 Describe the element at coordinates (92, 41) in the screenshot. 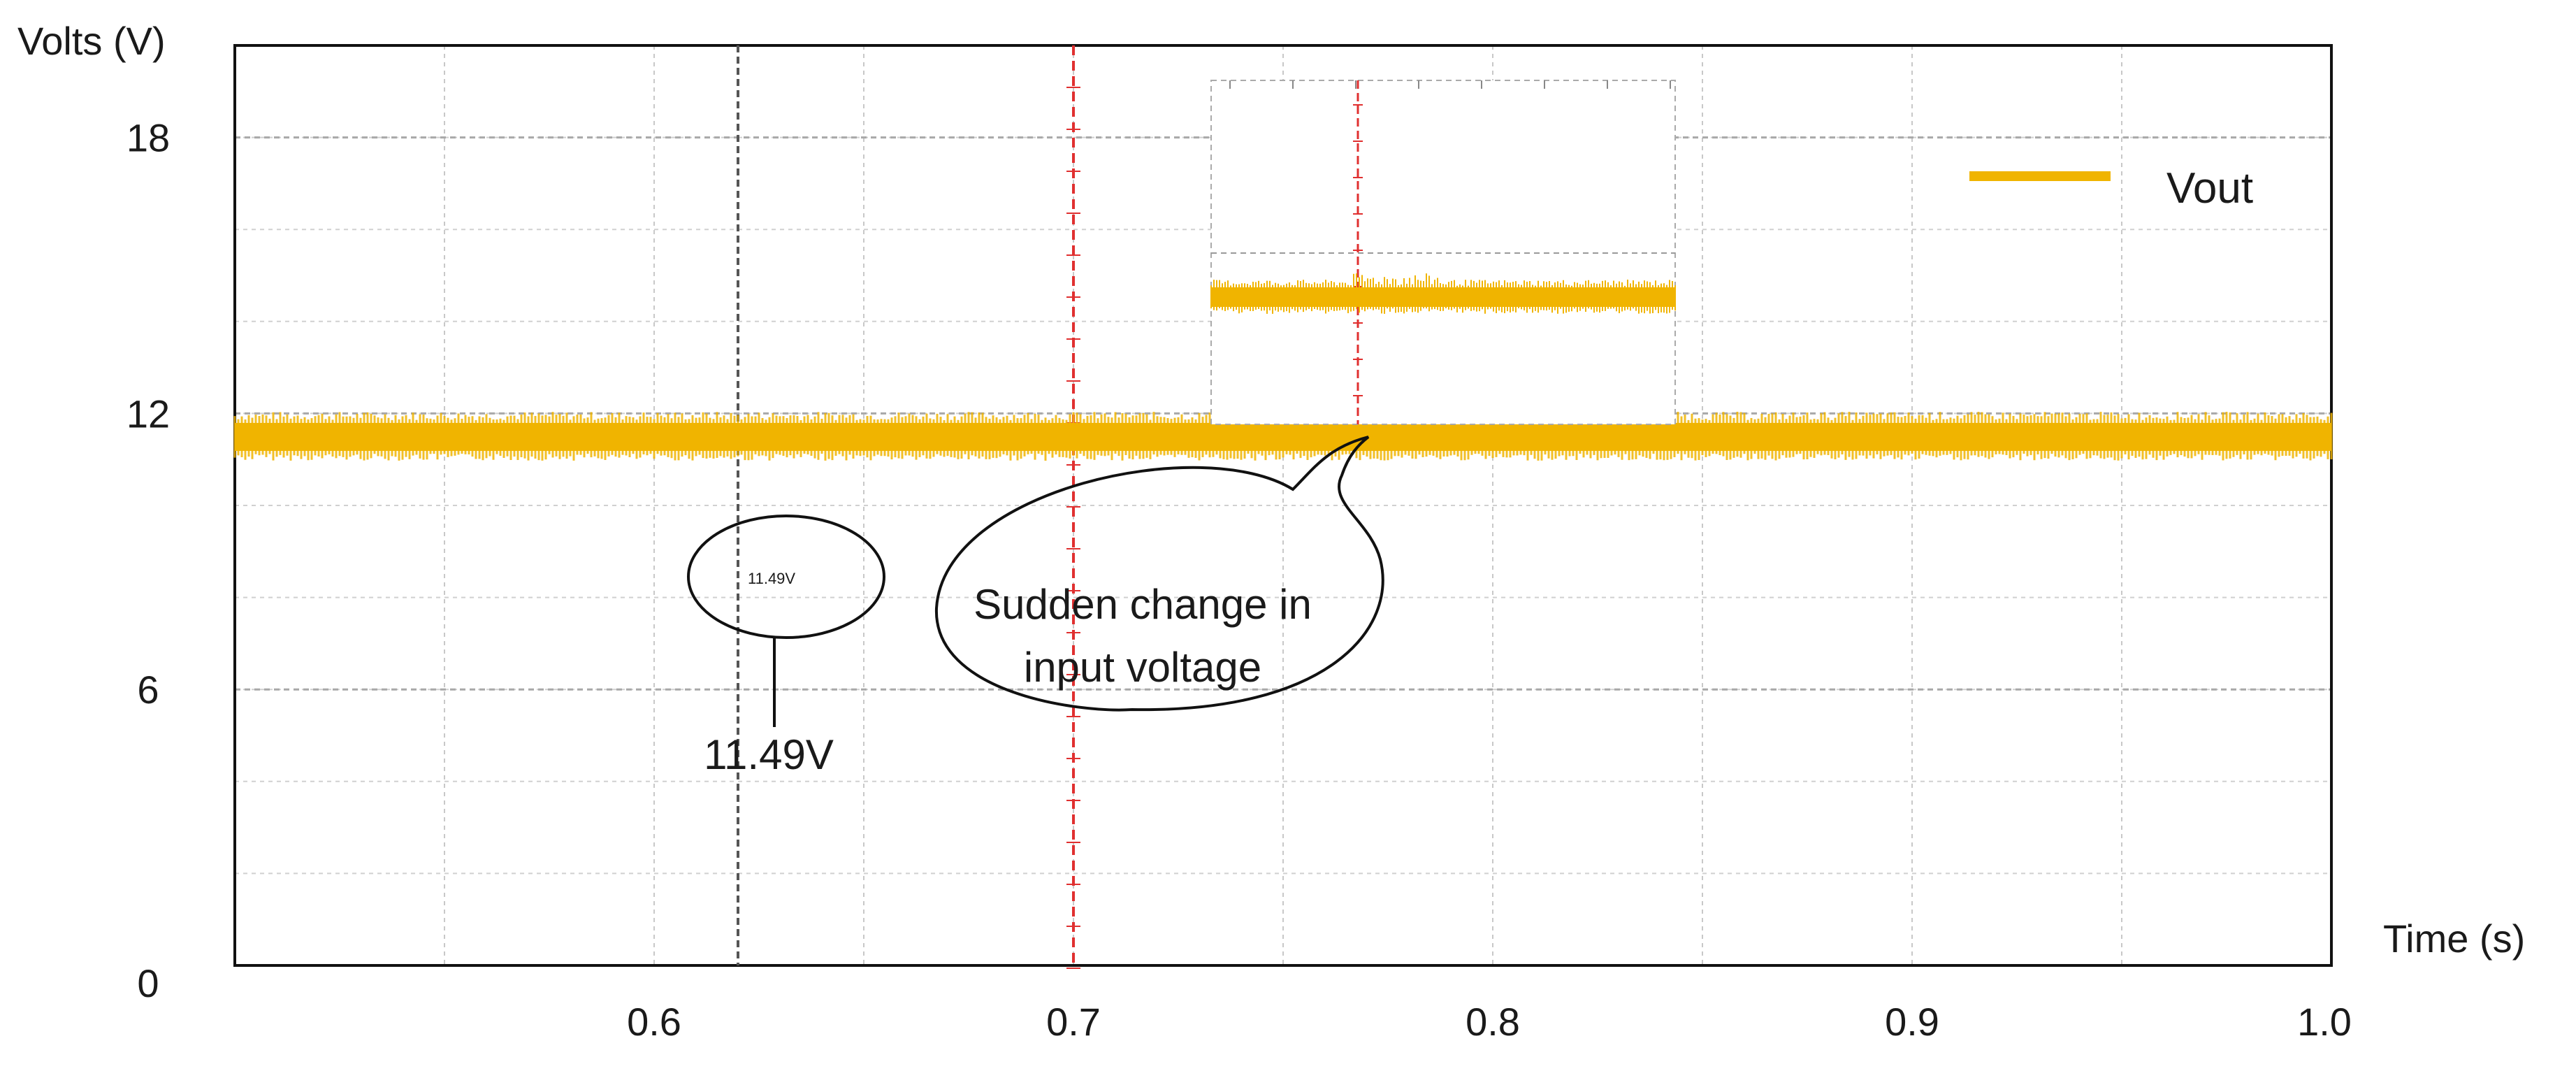

I see `y-axis-label: Volts (V)` at that location.